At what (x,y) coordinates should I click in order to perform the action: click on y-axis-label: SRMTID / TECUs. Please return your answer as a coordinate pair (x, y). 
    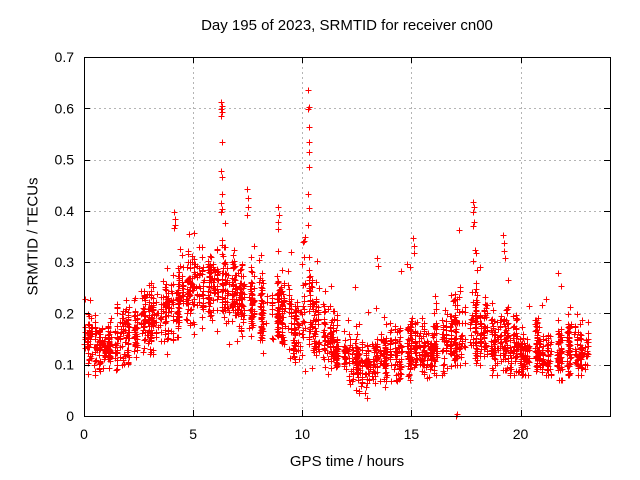
    Looking at the image, I should click on (33, 236).